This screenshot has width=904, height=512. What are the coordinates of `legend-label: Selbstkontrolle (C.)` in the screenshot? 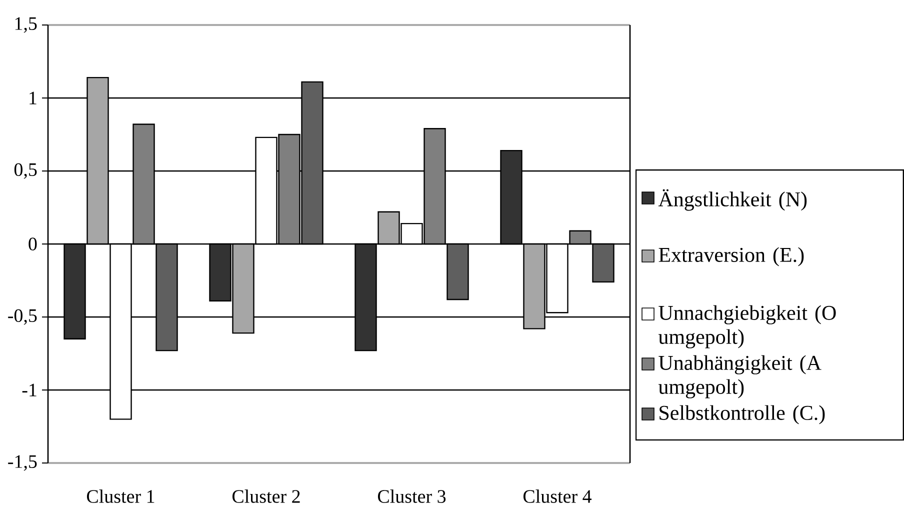 It's located at (742, 414).